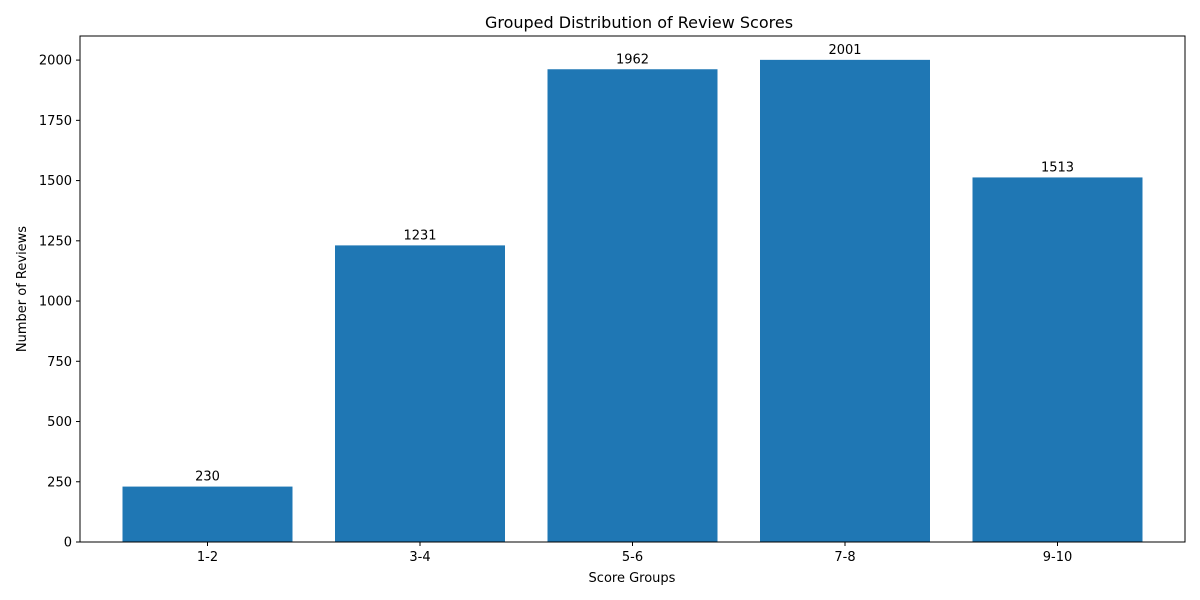 This screenshot has height=600, width=1200. Describe the element at coordinates (639, 22) in the screenshot. I see `chart-title: Grouped Distribution of Review Scores` at that location.